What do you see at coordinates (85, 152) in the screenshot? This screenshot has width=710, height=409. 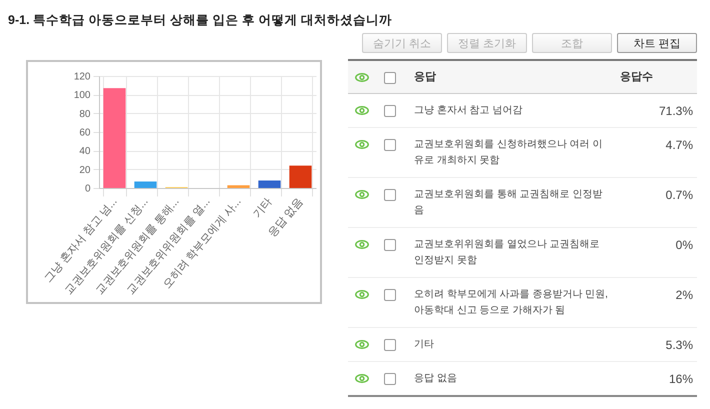 I see `y-tick-label: 40` at bounding box center [85, 152].